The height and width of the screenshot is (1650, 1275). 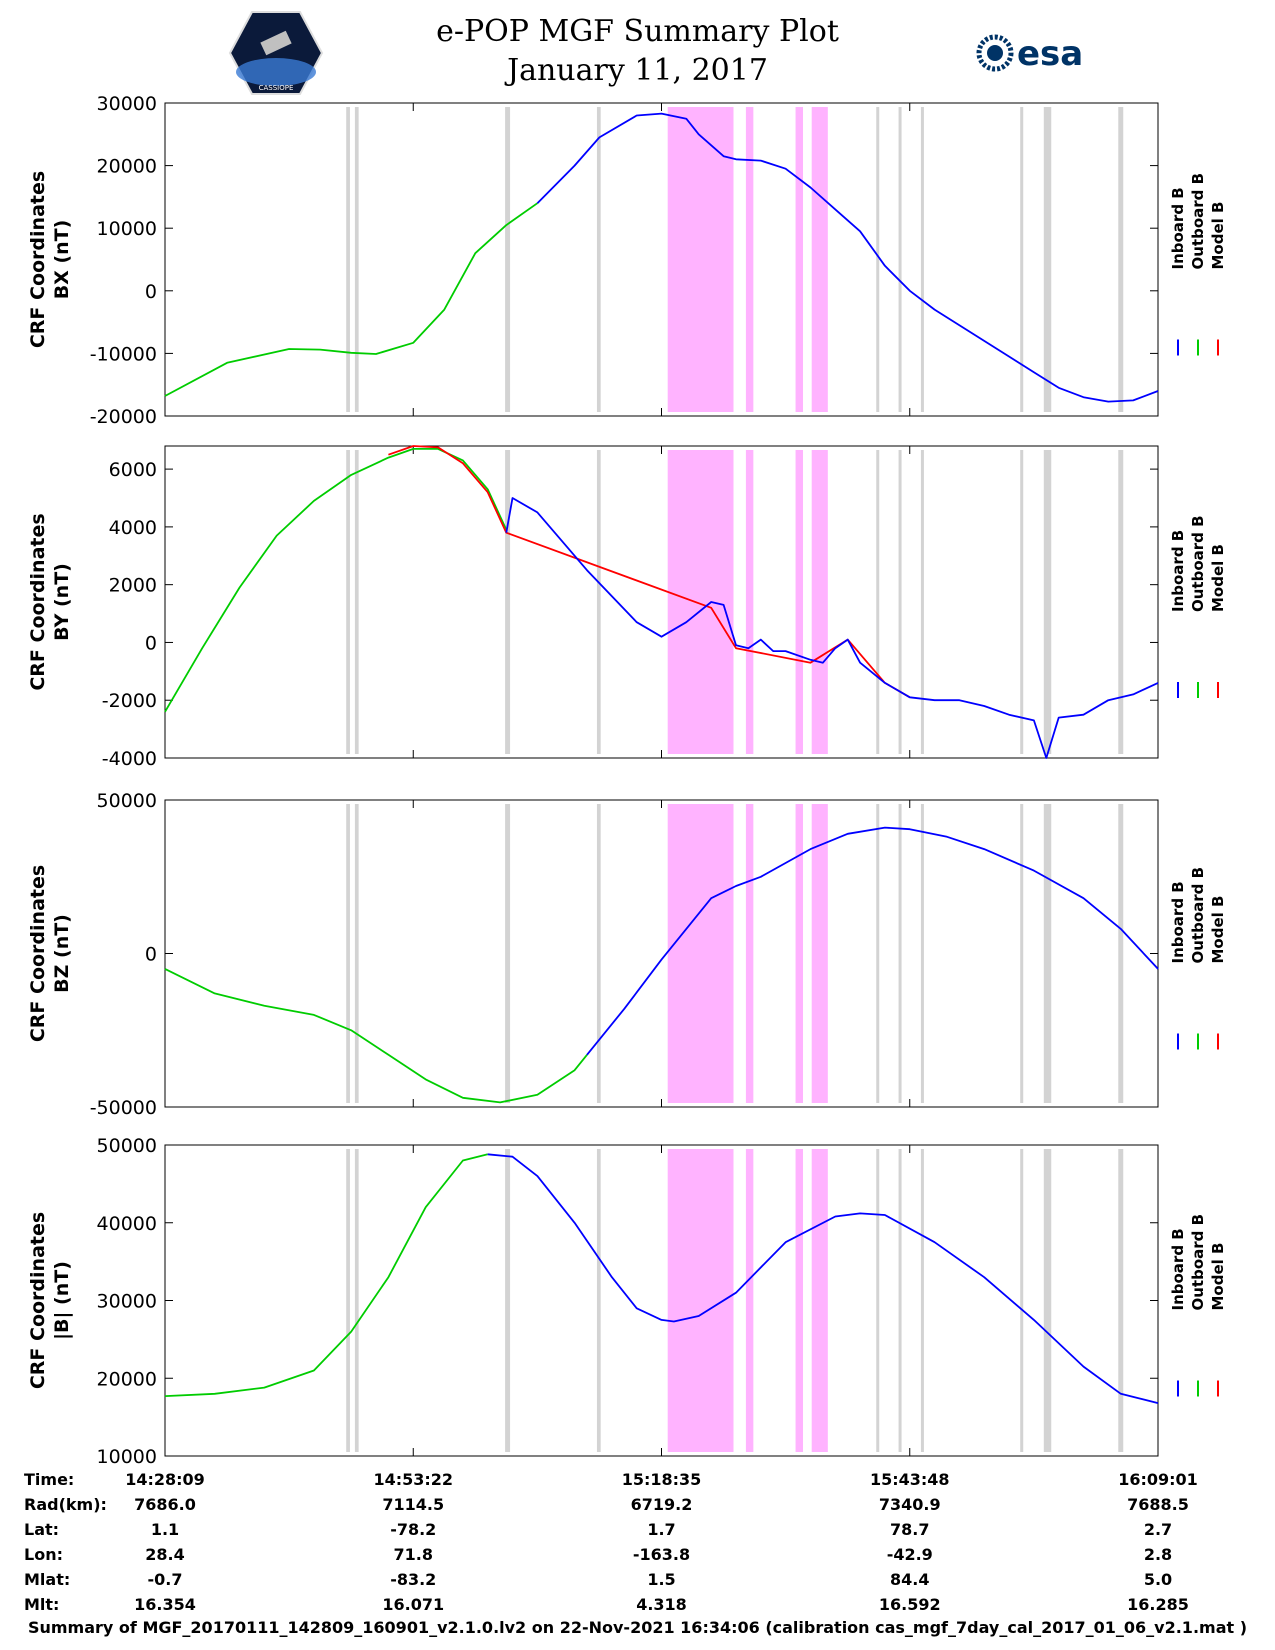 What do you see at coordinates (62, 602) in the screenshot?
I see `y-axis-label-line: BY (nT)` at bounding box center [62, 602].